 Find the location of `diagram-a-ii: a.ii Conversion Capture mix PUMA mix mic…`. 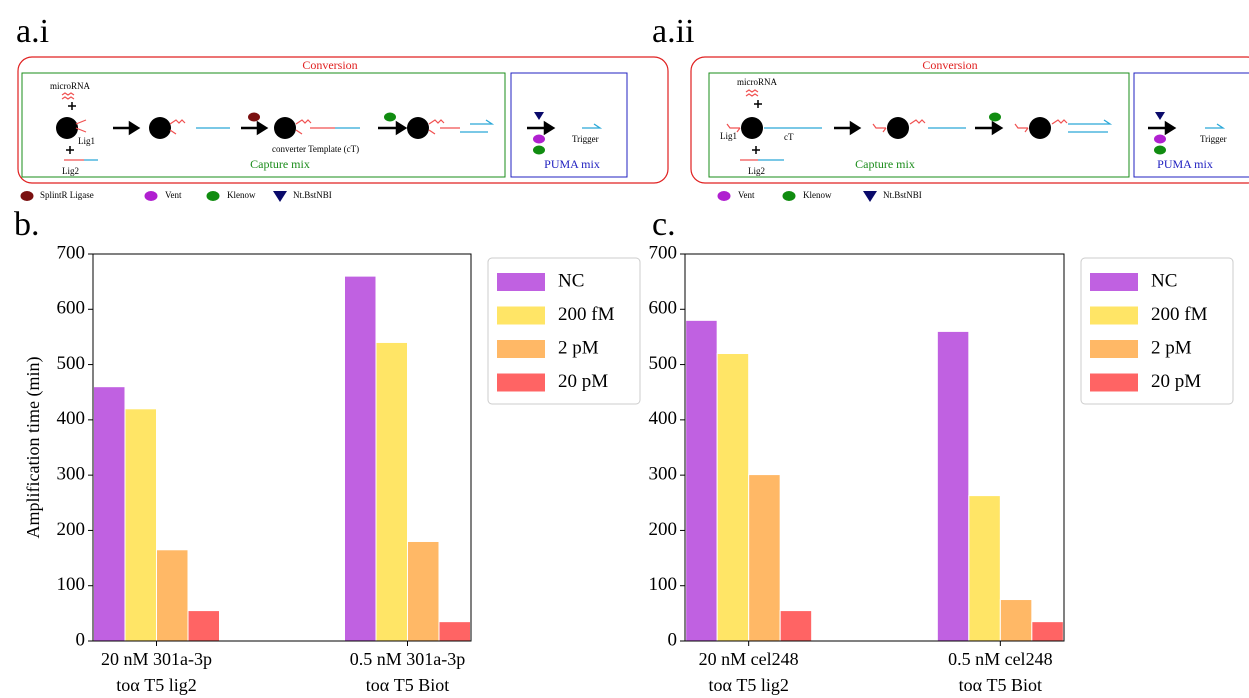

diagram-a-ii: a.ii Conversion Capture mix PUMA mix mic… is located at coordinates (950, 107).